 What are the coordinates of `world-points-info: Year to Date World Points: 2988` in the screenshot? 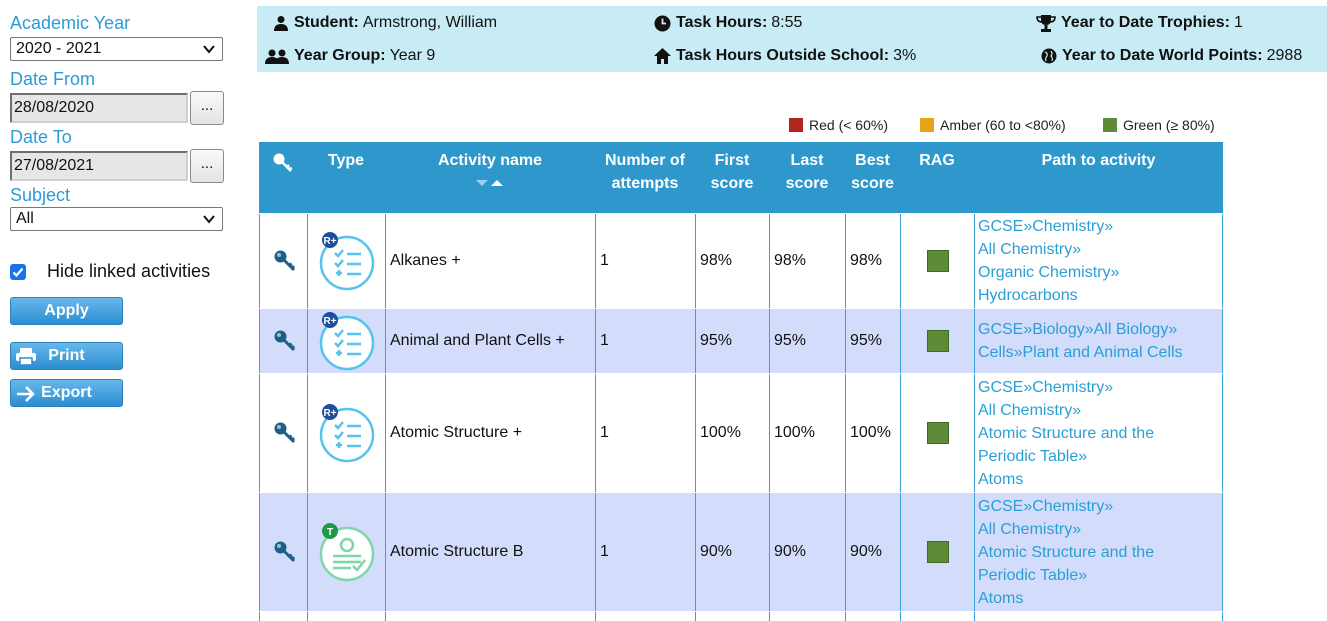 It's located at (1171, 56).